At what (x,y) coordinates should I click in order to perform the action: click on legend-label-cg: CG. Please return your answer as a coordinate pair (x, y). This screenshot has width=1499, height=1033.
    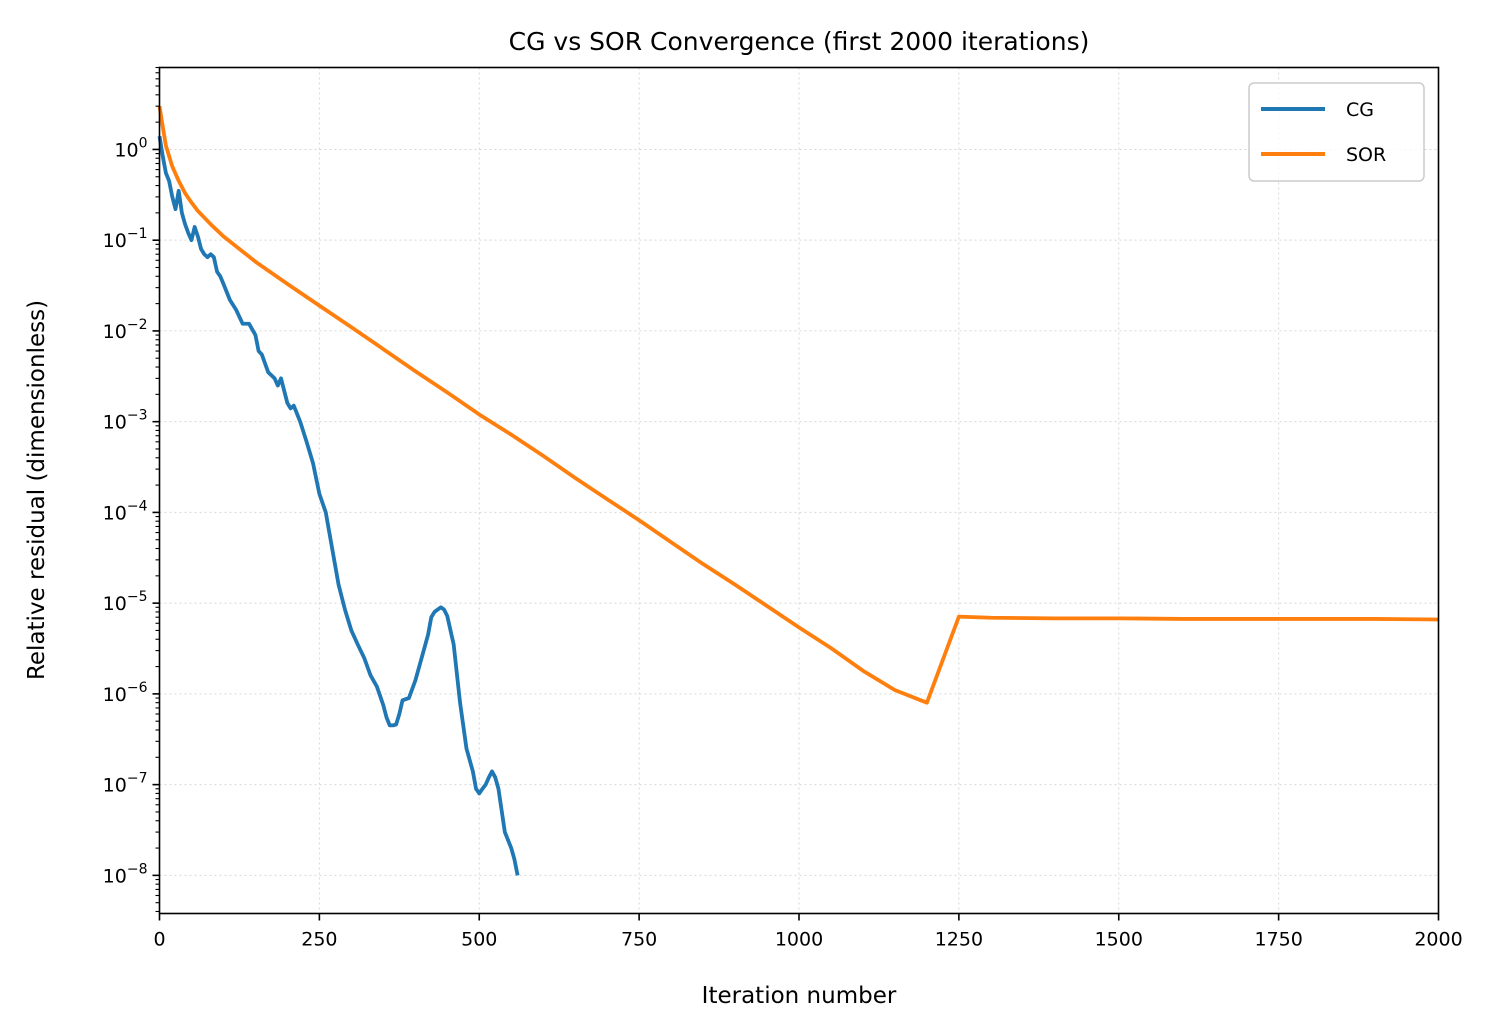
    Looking at the image, I should click on (1360, 110).